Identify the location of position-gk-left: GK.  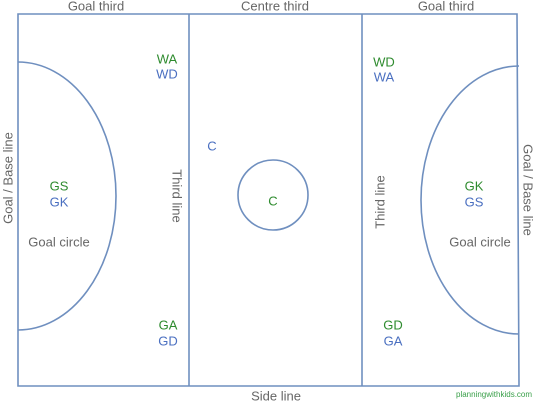
(59, 202).